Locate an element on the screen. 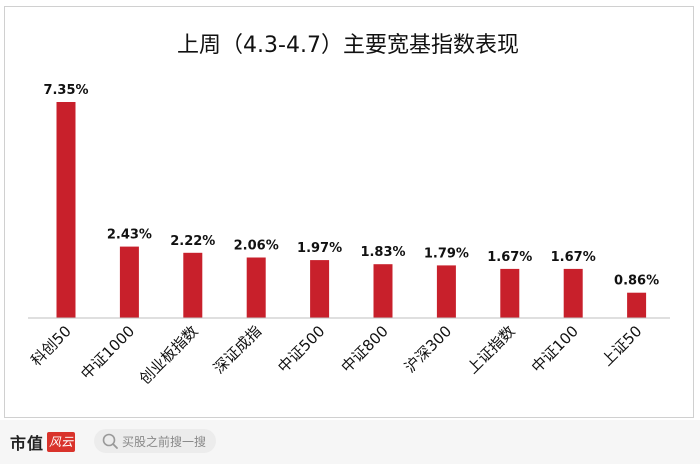  category-label-0: 科创50 is located at coordinates (50, 345).